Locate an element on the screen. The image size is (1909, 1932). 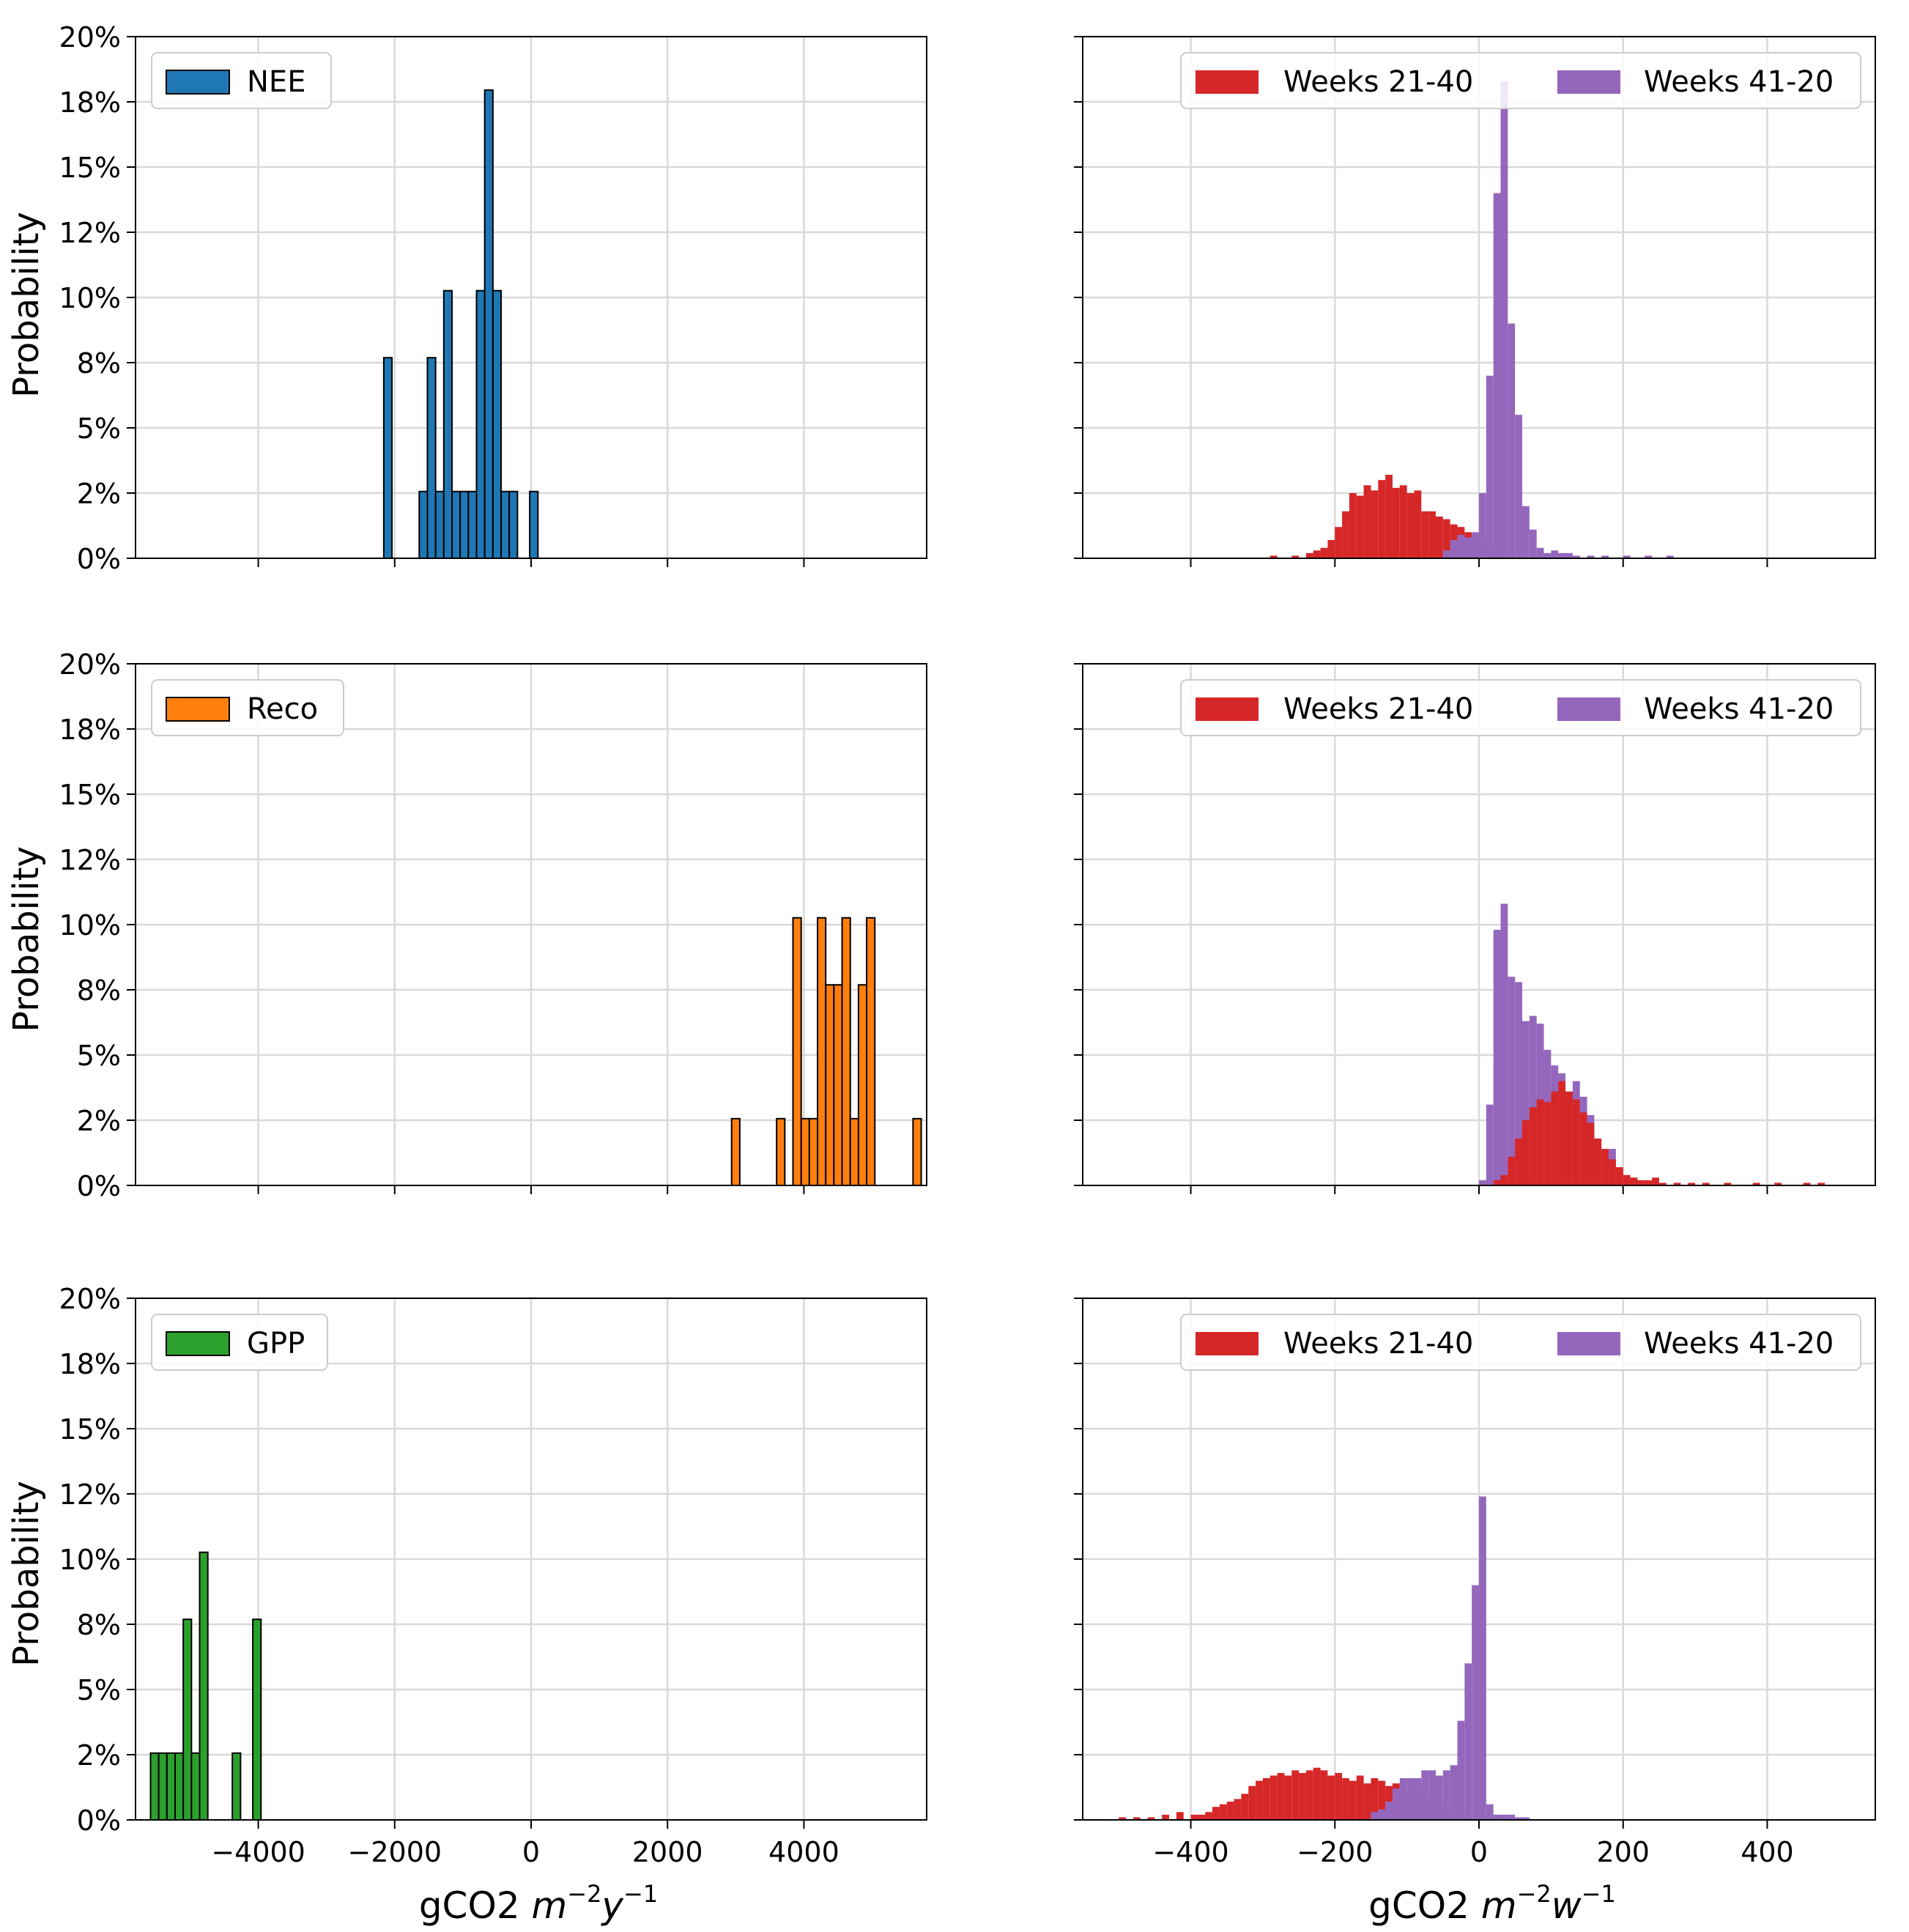
panel-nee-annual: 0% 2% 5% 8% 10% 12% 15% 18% 20% NEE is located at coordinates (493, 298).